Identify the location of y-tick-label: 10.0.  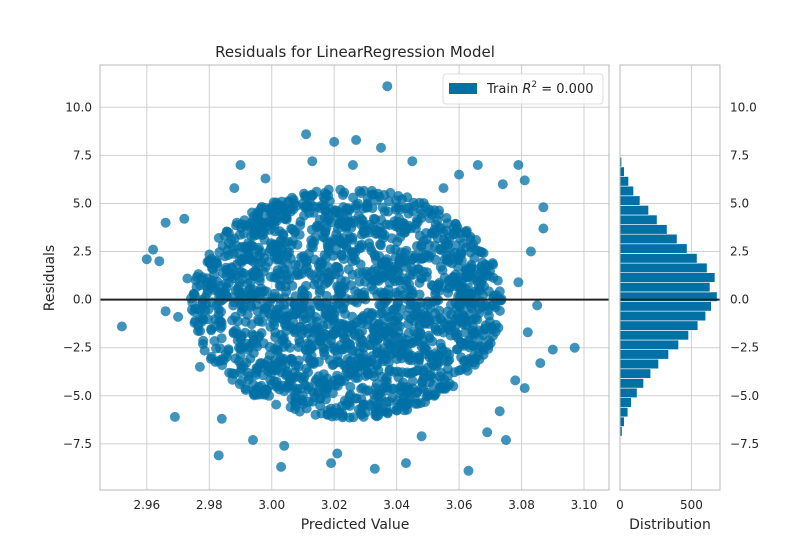
(78, 107).